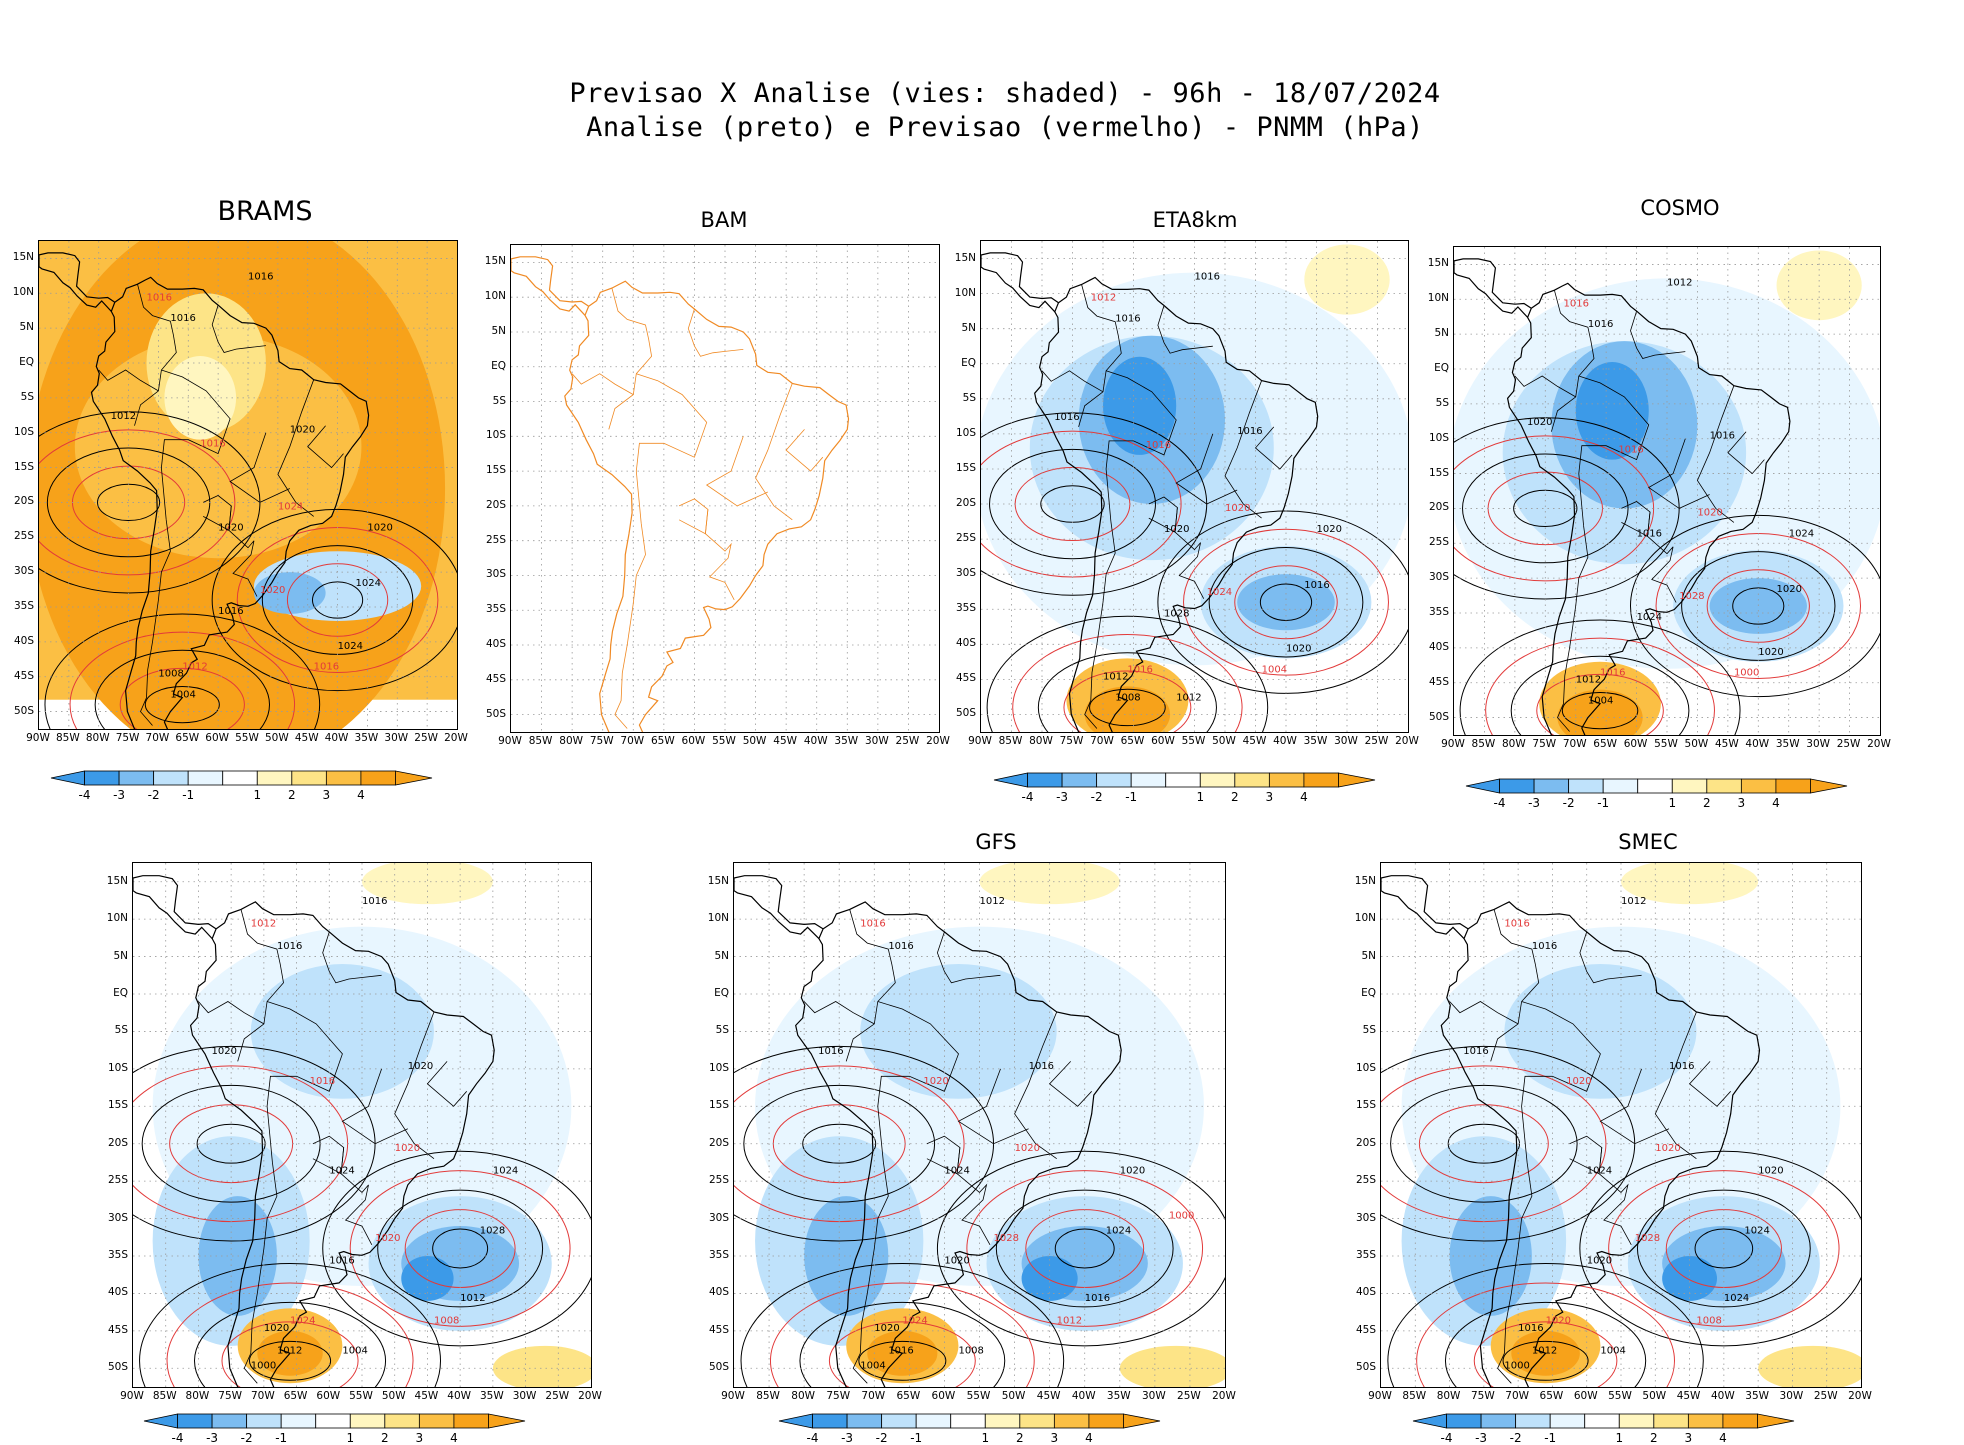 The width and height of the screenshot is (1964, 1445). I want to click on lat-tick-label: 5N, so click(120, 955).